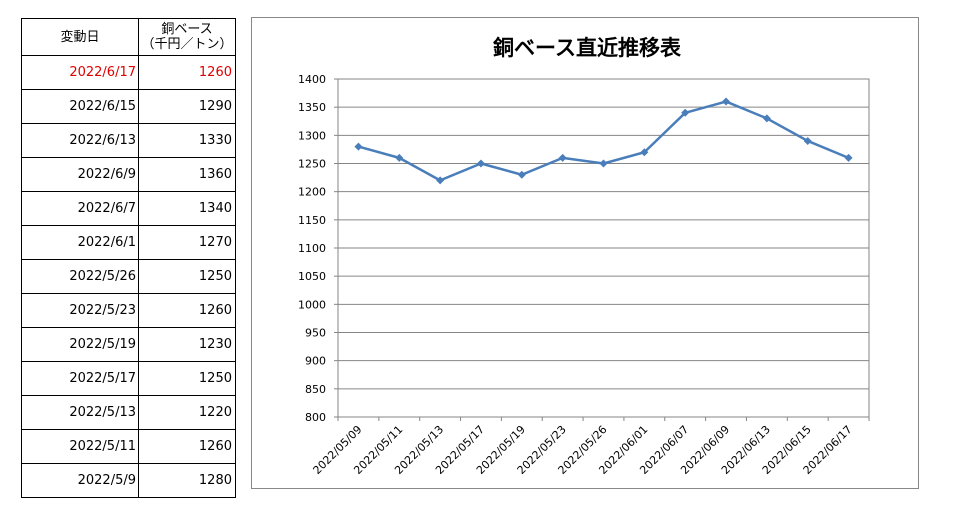 Image resolution: width=956 pixels, height=515 pixels. Describe the element at coordinates (312, 164) in the screenshot. I see `y-tick-label: 1250` at that location.